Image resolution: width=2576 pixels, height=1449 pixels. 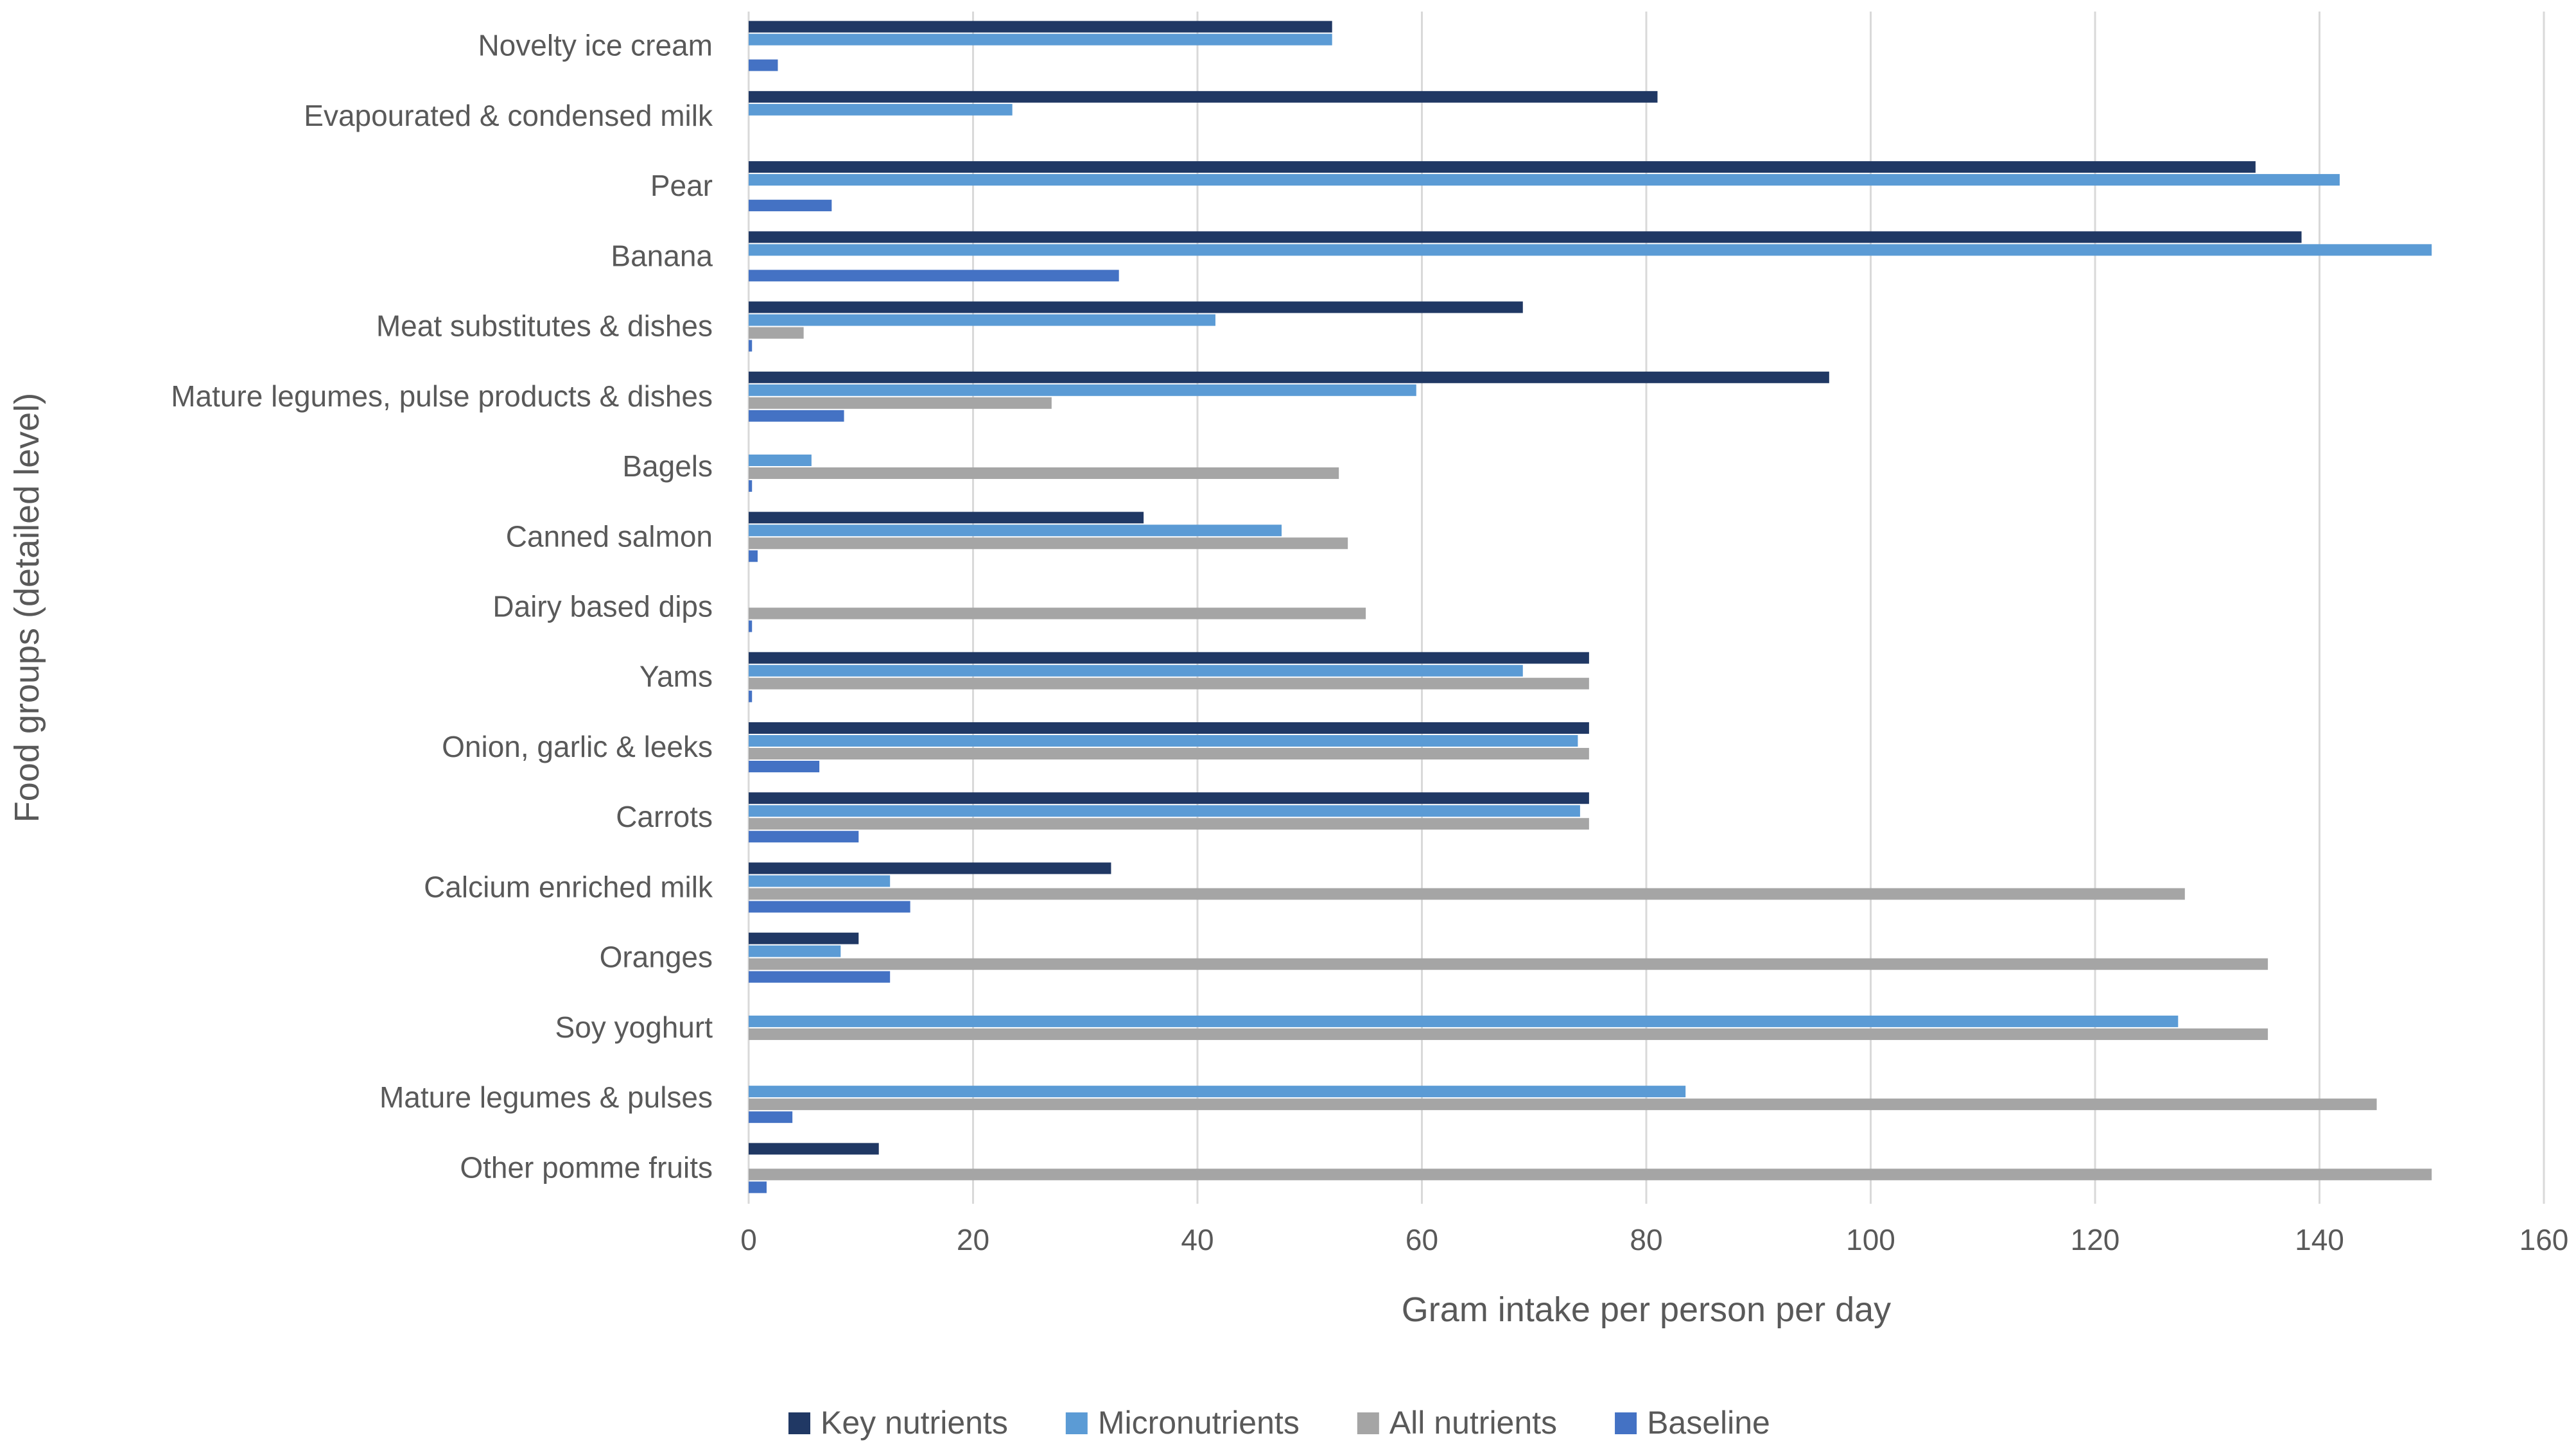 What do you see at coordinates (1870, 1239) in the screenshot?
I see `x-tick-label: 100` at bounding box center [1870, 1239].